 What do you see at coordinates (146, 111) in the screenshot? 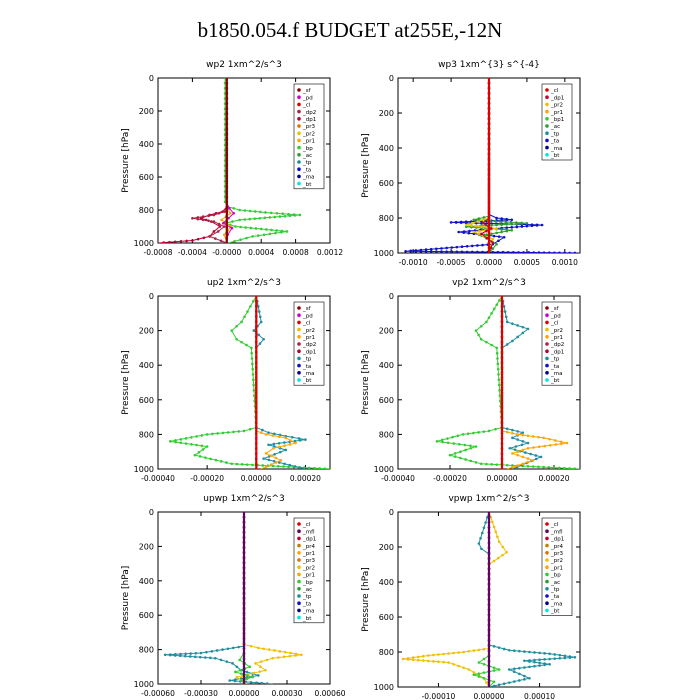
I see `y-tick-label: 200` at bounding box center [146, 111].